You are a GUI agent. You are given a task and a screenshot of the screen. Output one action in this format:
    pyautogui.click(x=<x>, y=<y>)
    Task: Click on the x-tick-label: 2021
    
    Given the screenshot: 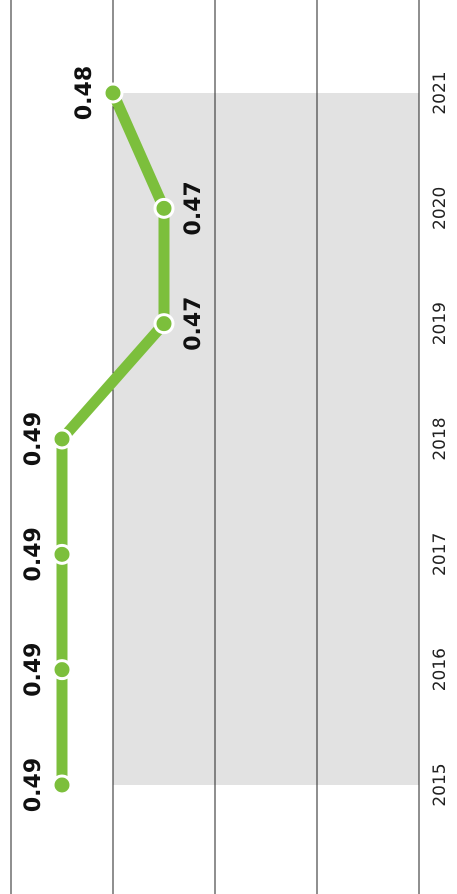 What is the action you would take?
    pyautogui.click(x=440, y=92)
    